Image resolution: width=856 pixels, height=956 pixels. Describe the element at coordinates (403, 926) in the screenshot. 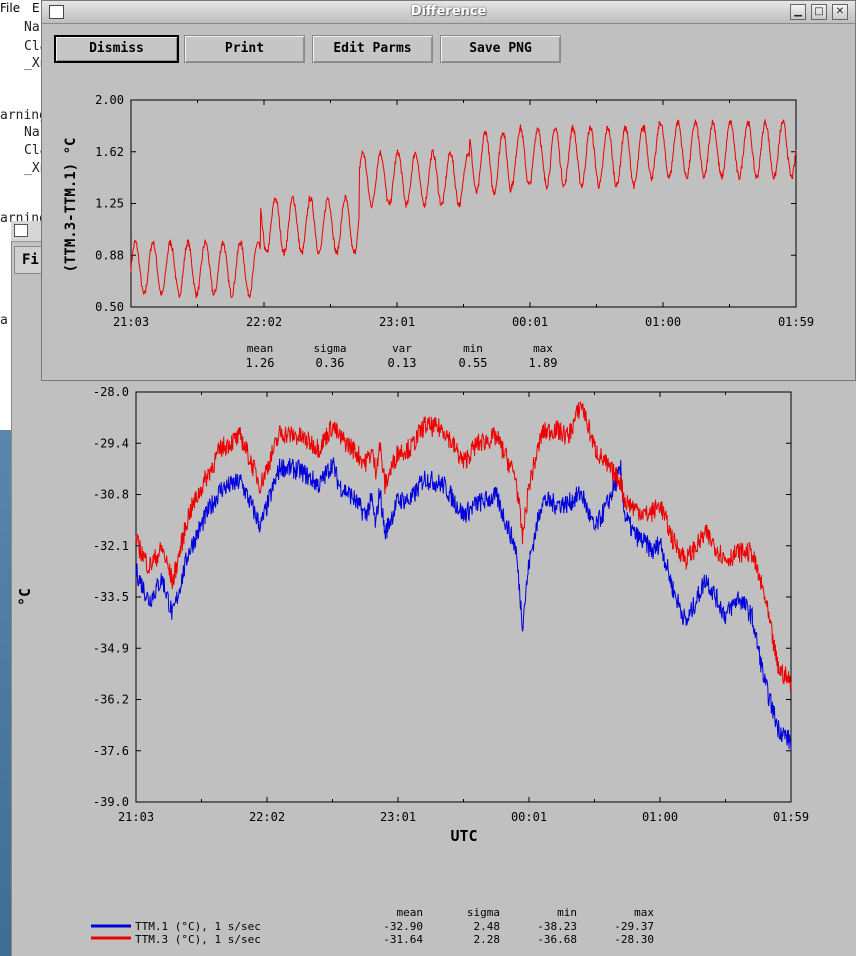

I see `legend-mean-ttm1: -32.90` at that location.